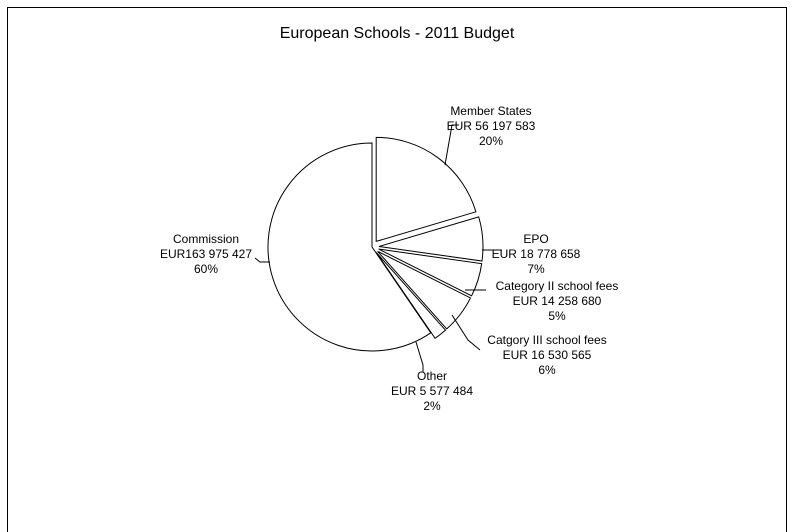  I want to click on pie-slice-category-ii-school-fees, so click(430, 272).